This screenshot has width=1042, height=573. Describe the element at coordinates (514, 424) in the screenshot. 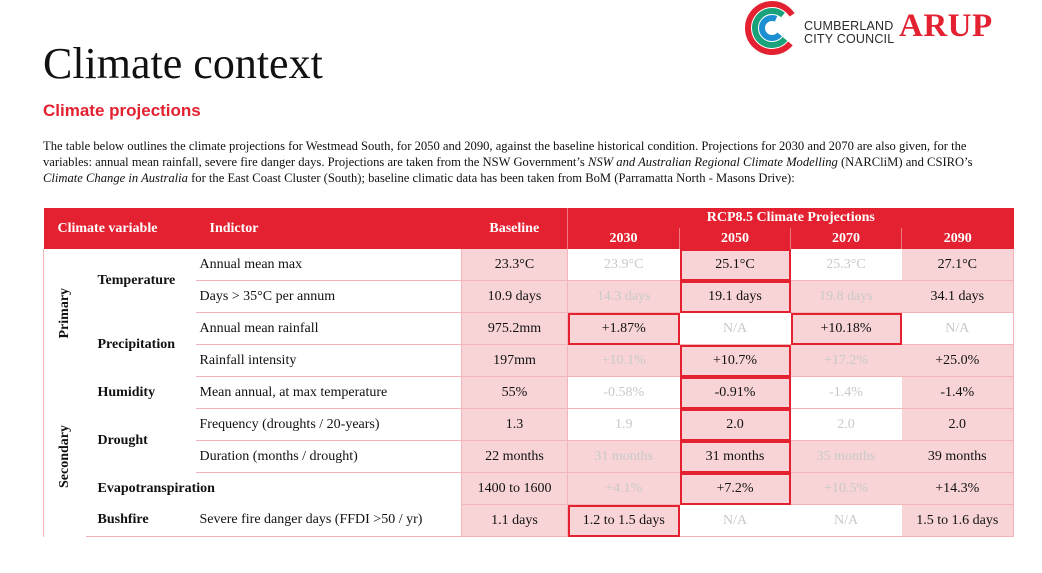

I see `baseline-cell: 1.3` at that location.